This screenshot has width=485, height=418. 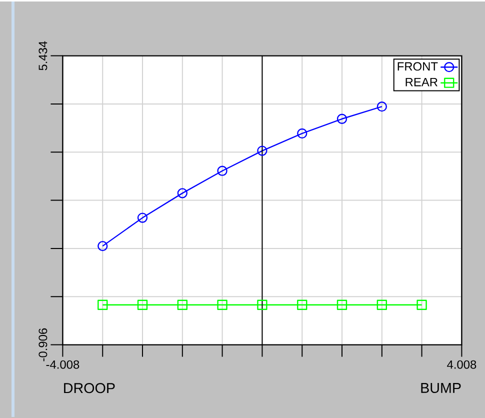 I want to click on legend-label: REAR, so click(x=422, y=82).